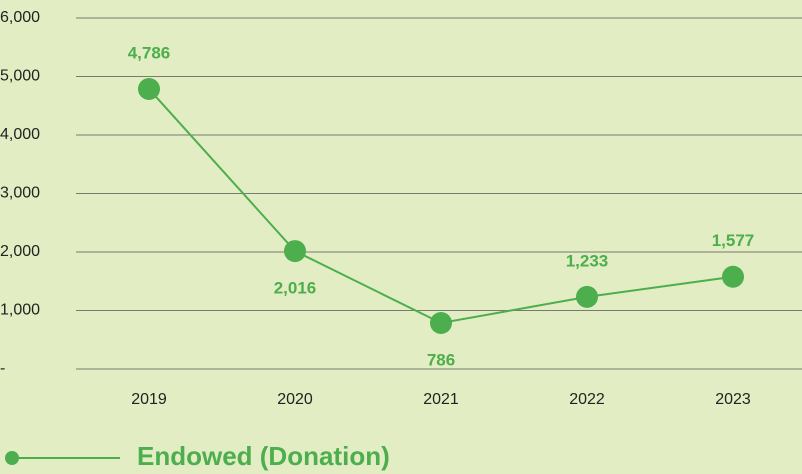  Describe the element at coordinates (587, 399) in the screenshot. I see `x-tick-label: 2022` at that location.